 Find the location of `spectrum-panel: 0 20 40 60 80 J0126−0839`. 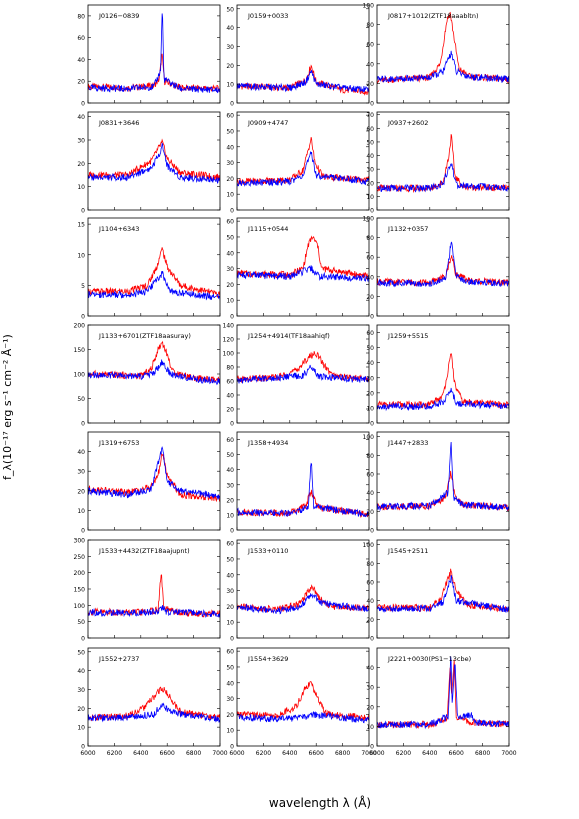

spectrum-panel: 0 20 40 60 80 J0126−0839 is located at coordinates (149, 56).